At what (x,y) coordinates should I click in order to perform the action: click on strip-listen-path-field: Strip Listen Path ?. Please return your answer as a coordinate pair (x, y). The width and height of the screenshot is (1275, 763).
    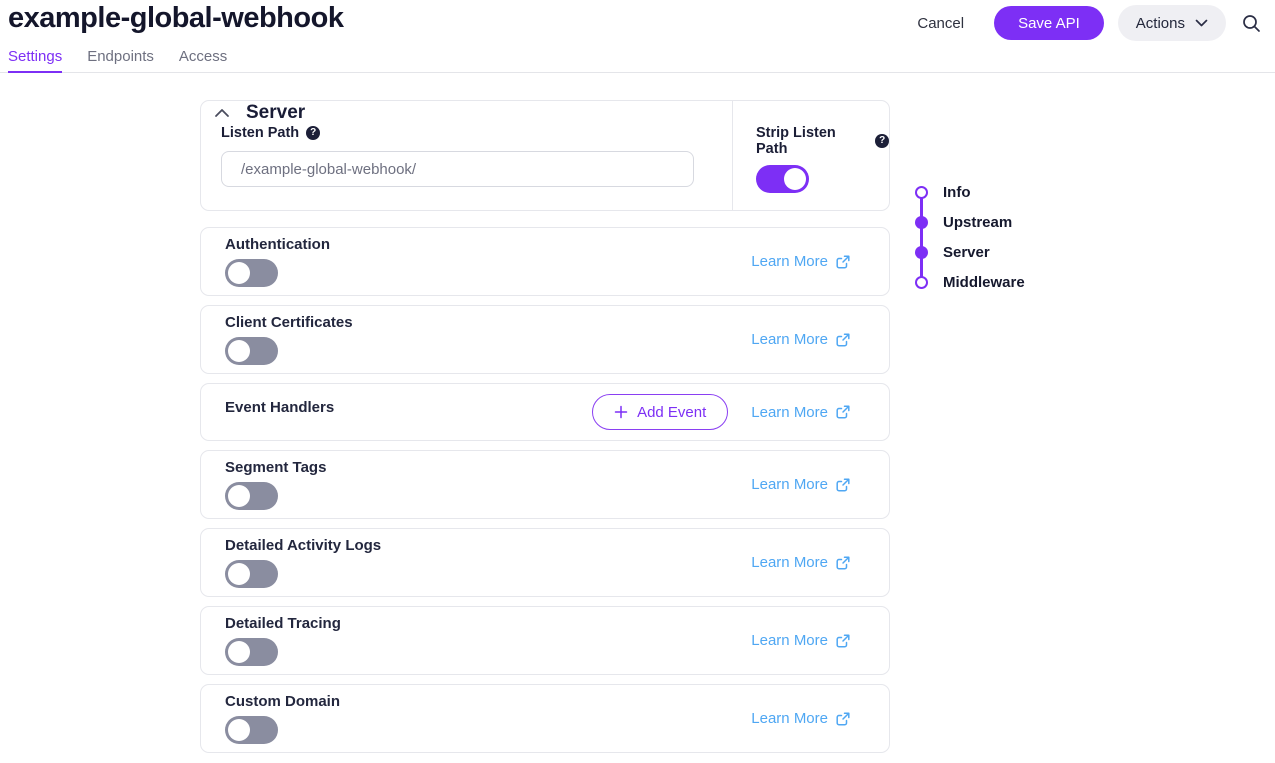
    Looking at the image, I should click on (810, 155).